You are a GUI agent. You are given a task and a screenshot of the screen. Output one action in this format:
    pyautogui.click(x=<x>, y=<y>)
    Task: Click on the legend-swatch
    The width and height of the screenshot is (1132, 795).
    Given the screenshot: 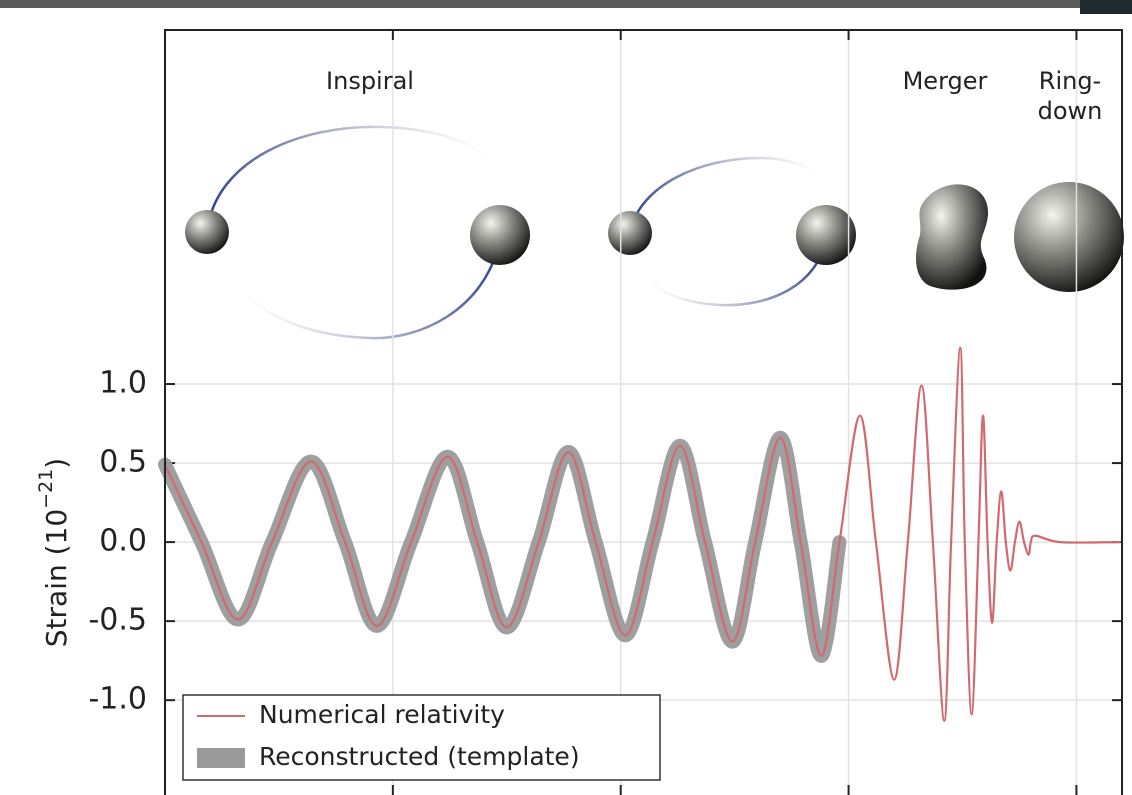 What is the action you would take?
    pyautogui.click(x=221, y=758)
    